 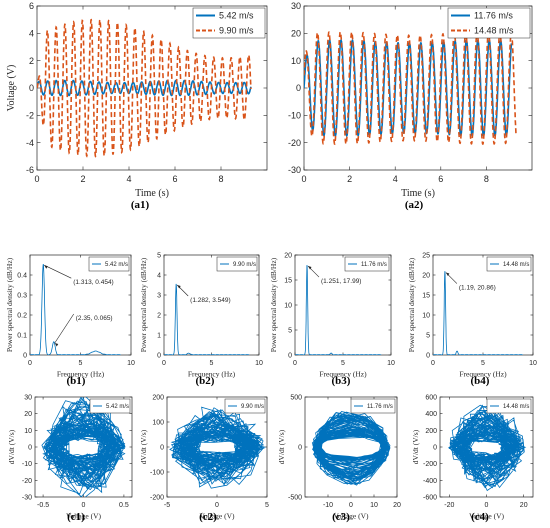 I want to click on panel-caption: (b3), so click(x=341, y=381).